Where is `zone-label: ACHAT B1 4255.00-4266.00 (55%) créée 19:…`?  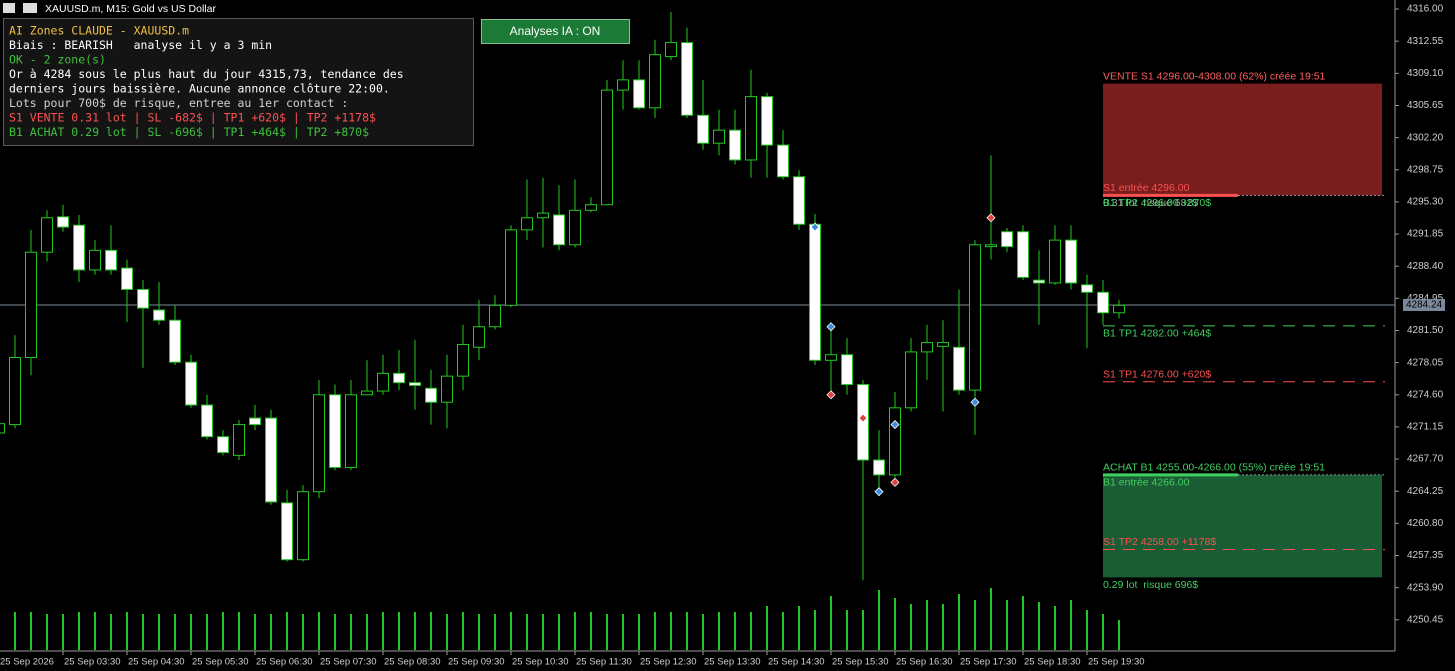
zone-label: ACHAT B1 4255.00-4266.00 (55%) créée 19:… is located at coordinates (1214, 468).